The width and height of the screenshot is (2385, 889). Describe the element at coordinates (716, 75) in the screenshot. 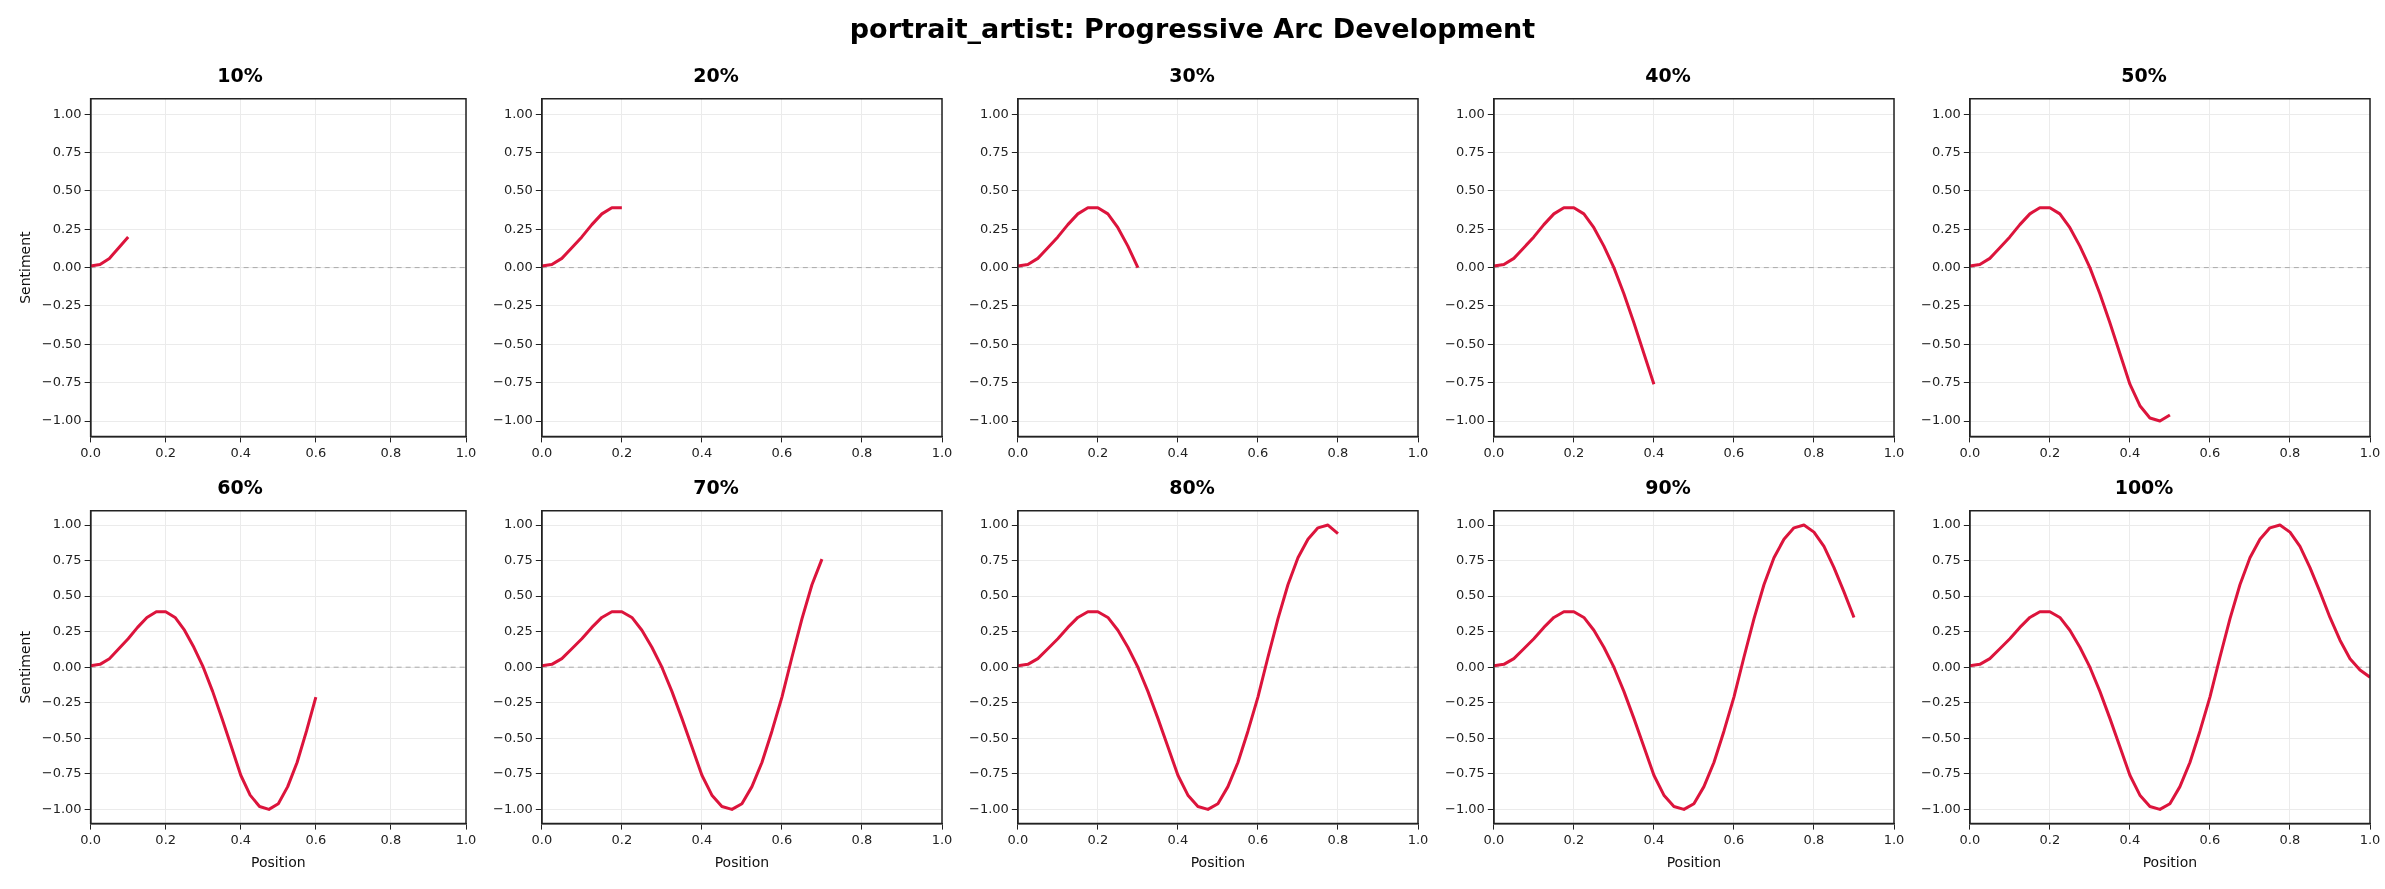

I see `chart-title: 20%` at that location.